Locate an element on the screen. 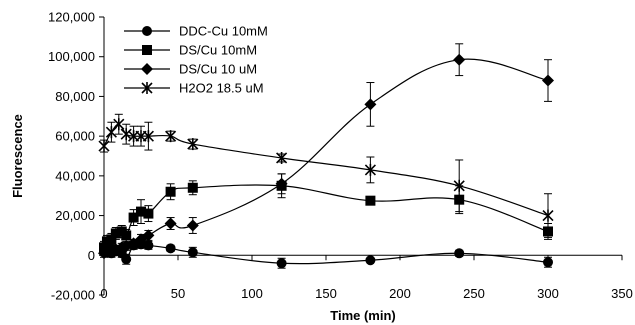 This screenshot has height=325, width=635. legend-label: DDC-Cu 10mM is located at coordinates (223, 31).